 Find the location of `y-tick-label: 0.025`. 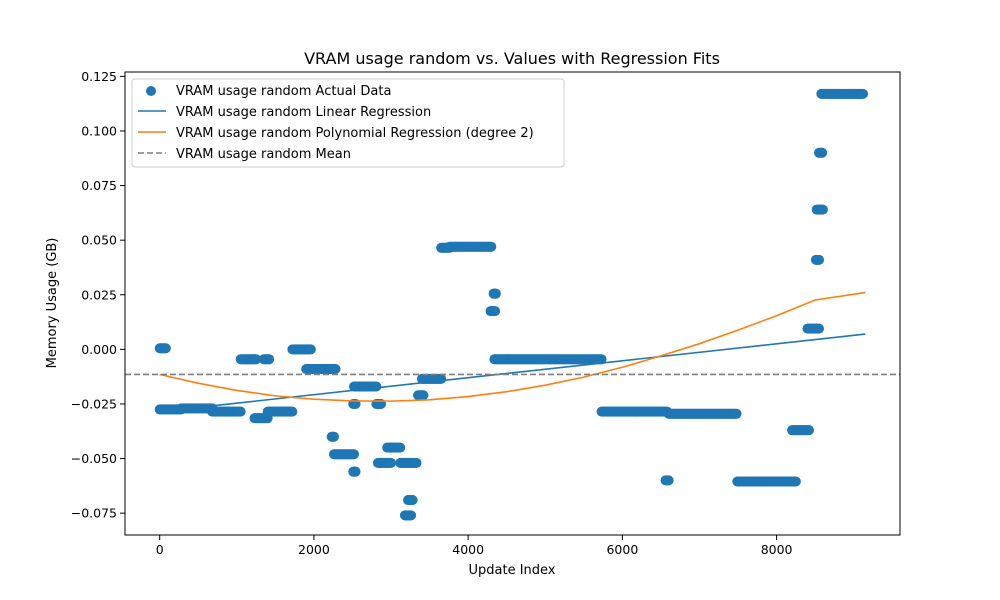

y-tick-label: 0.025 is located at coordinates (99, 294).